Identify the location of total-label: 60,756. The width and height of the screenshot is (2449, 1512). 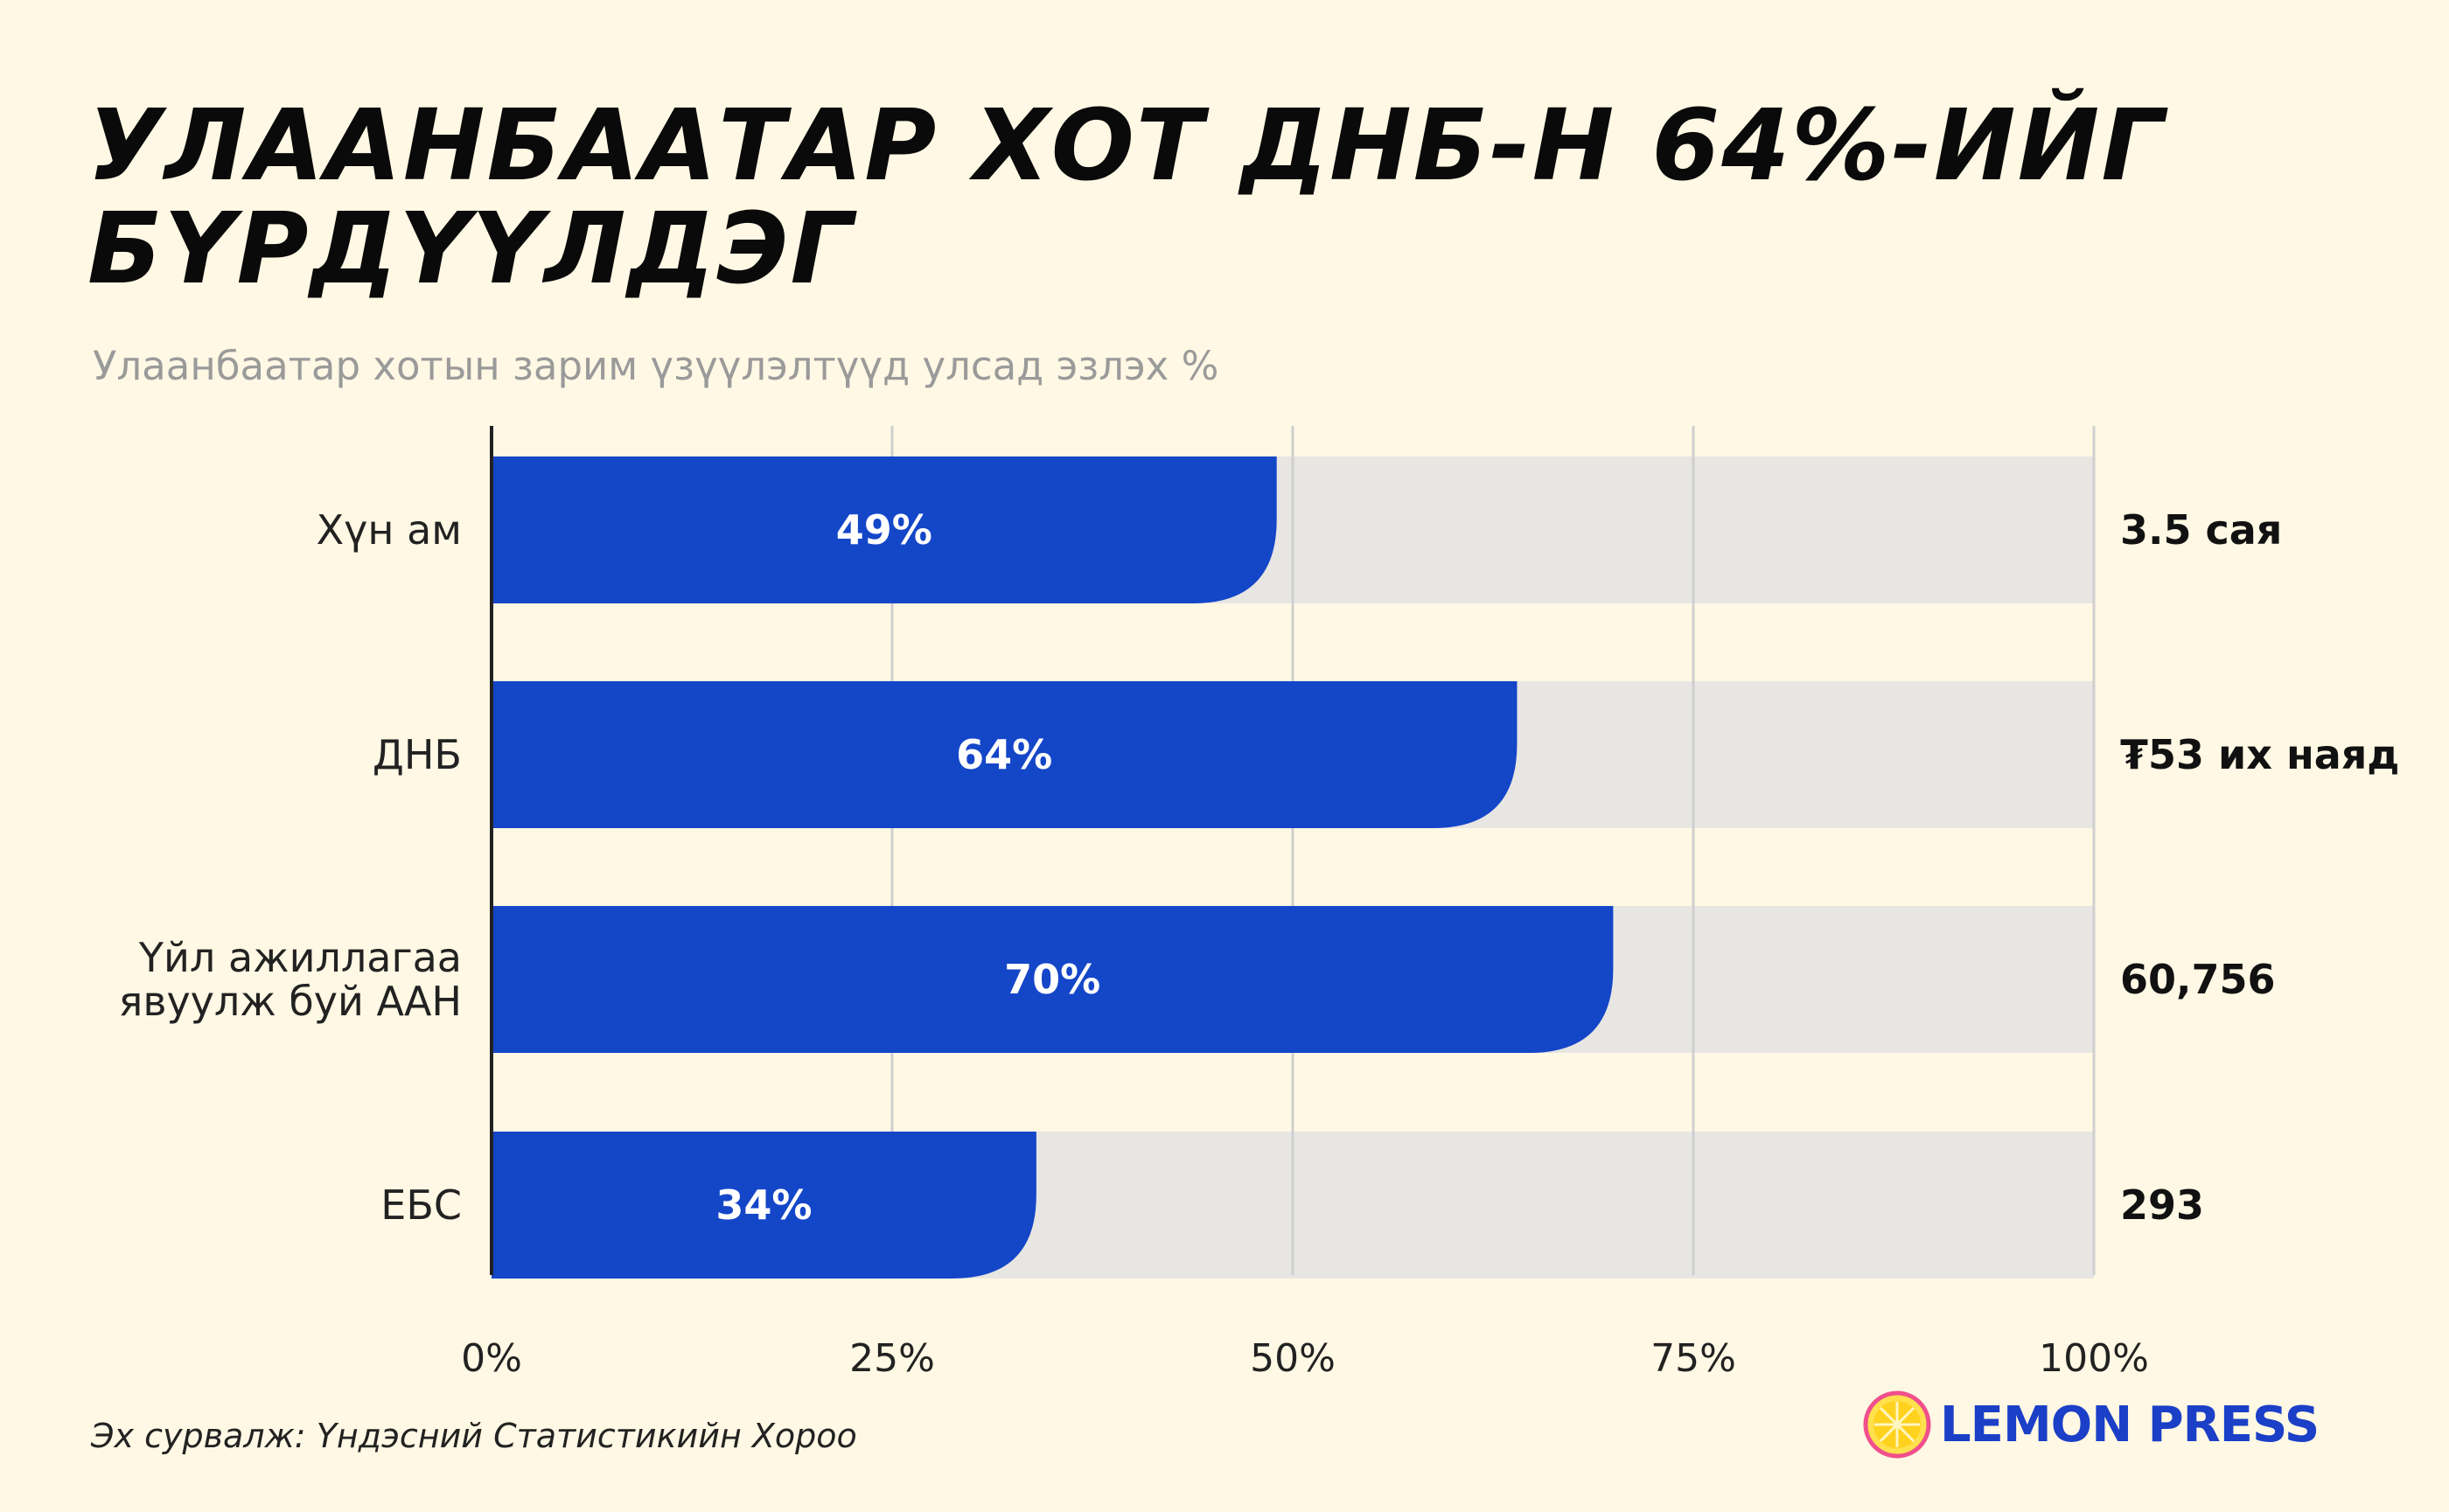
(2198, 980).